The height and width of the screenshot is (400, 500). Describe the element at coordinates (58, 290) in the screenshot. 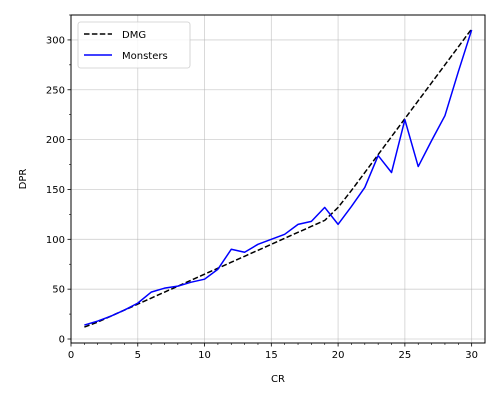

I see `y-tick-label: 50` at that location.